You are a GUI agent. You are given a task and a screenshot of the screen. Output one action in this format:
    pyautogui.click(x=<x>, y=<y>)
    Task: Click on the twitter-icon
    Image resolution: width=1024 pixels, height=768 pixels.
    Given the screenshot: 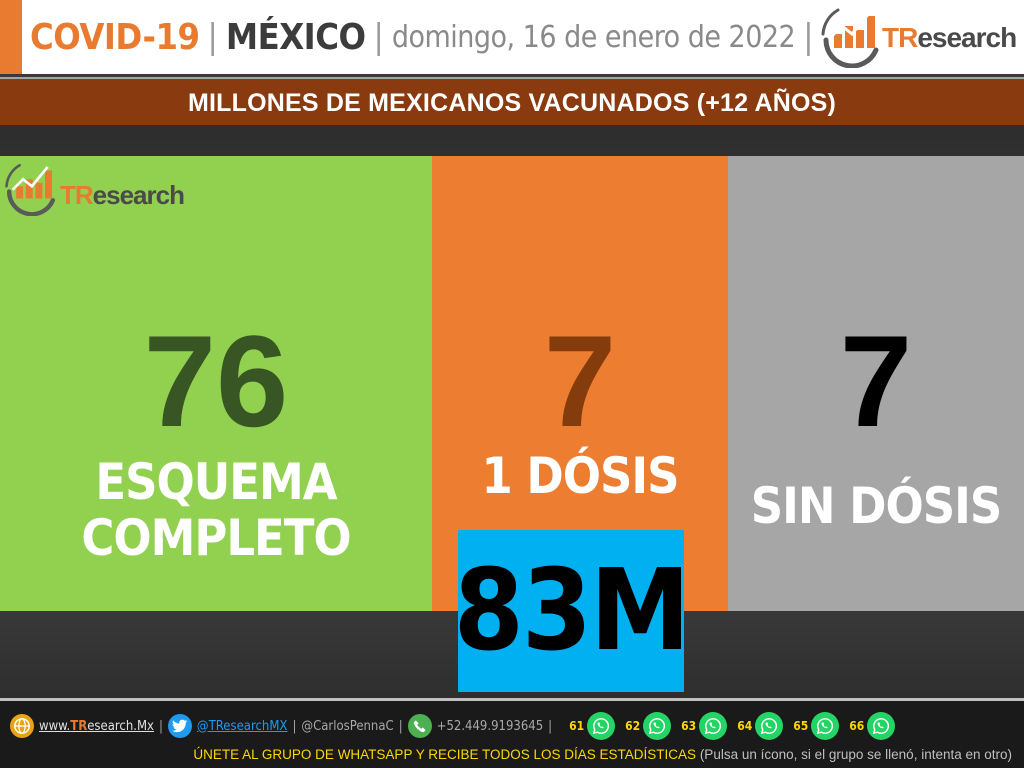 What is the action you would take?
    pyautogui.click(x=179, y=726)
    